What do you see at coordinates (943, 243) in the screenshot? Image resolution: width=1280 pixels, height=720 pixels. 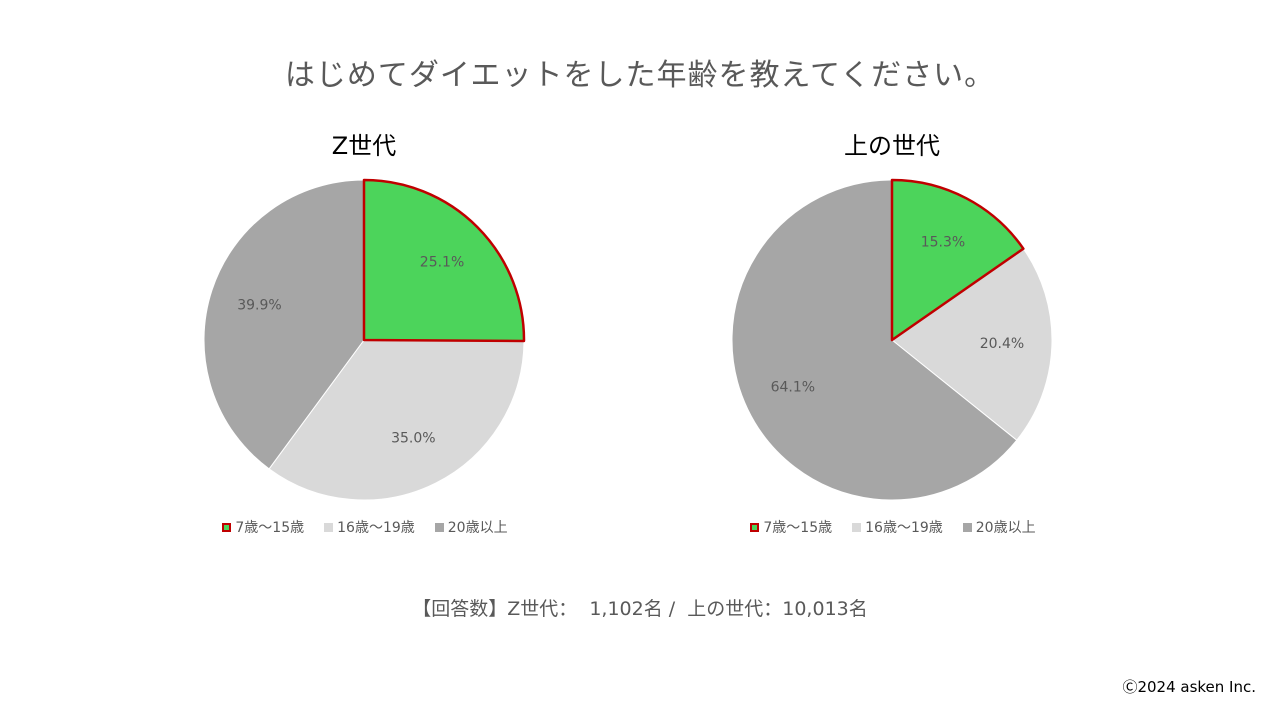 I see `data-label-age-7-15: 15.3%` at bounding box center [943, 243].